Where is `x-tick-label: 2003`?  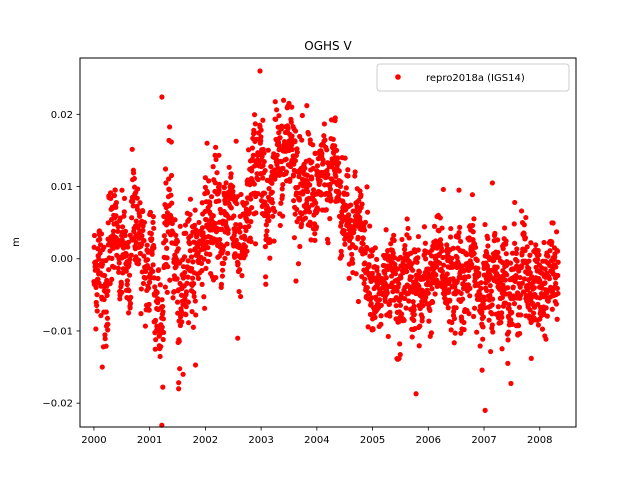
x-tick-label: 2003 is located at coordinates (260, 440).